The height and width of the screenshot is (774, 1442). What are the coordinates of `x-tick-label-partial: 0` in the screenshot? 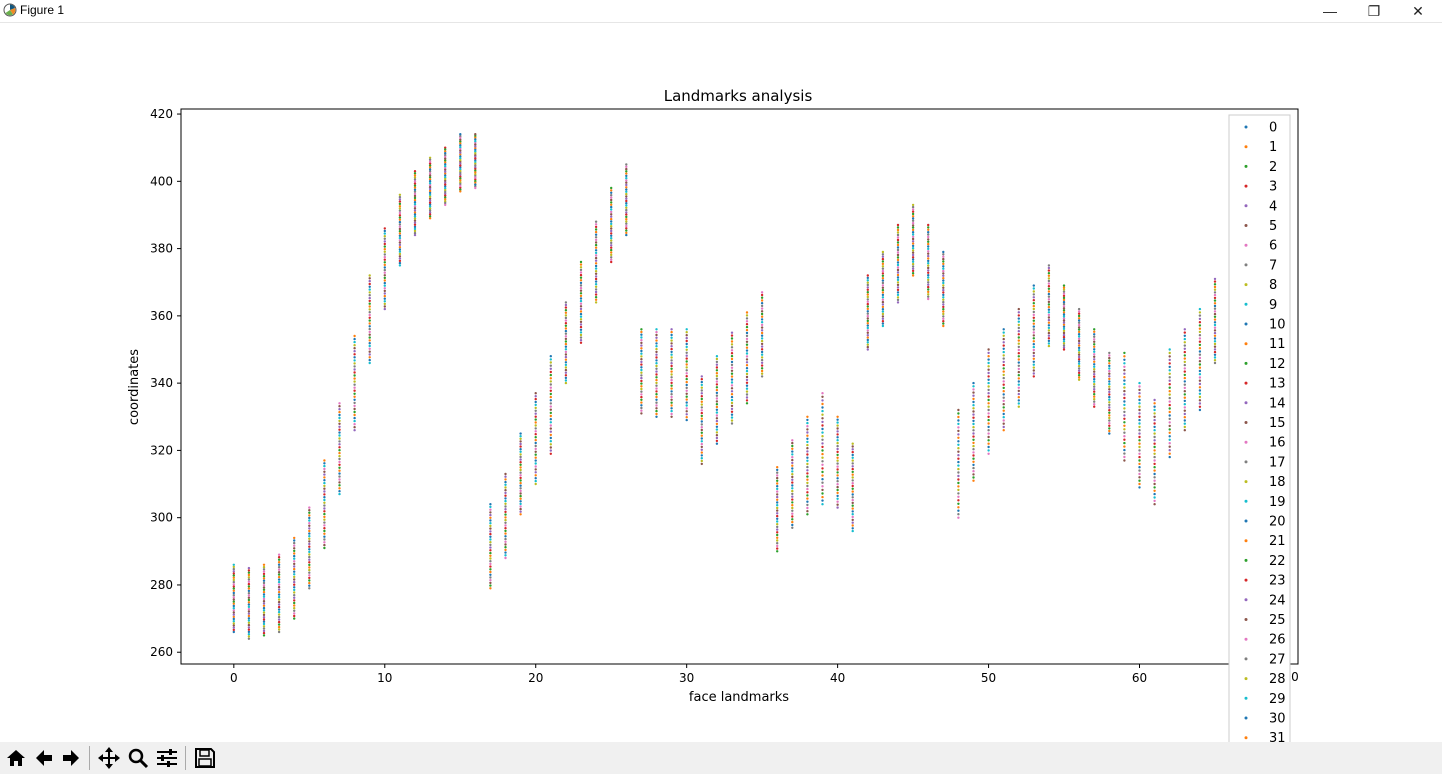 It's located at (1295, 677).